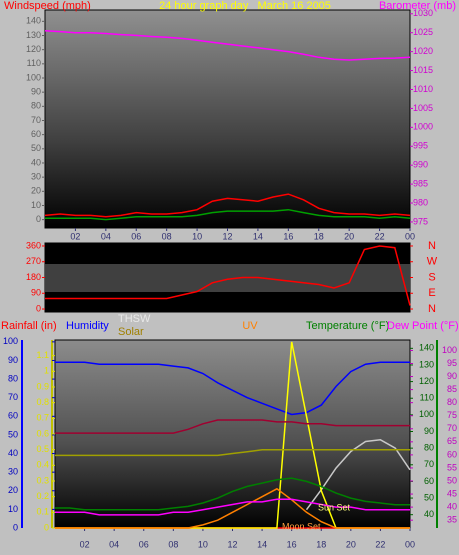 This screenshot has height=555, width=459. I want to click on y-tick-label: 130, so click(33, 35).